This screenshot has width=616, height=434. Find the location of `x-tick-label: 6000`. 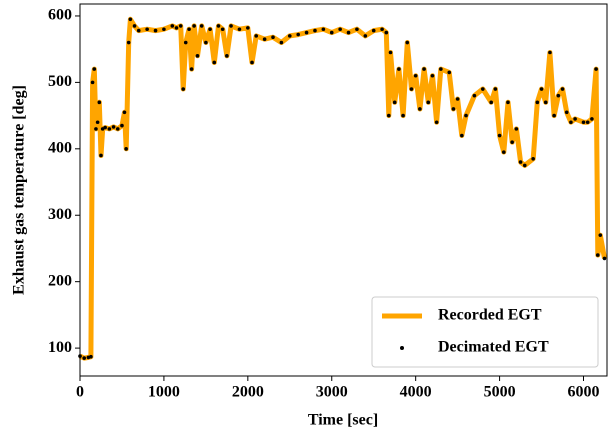

x-tick-label: 6000 is located at coordinates (584, 392).